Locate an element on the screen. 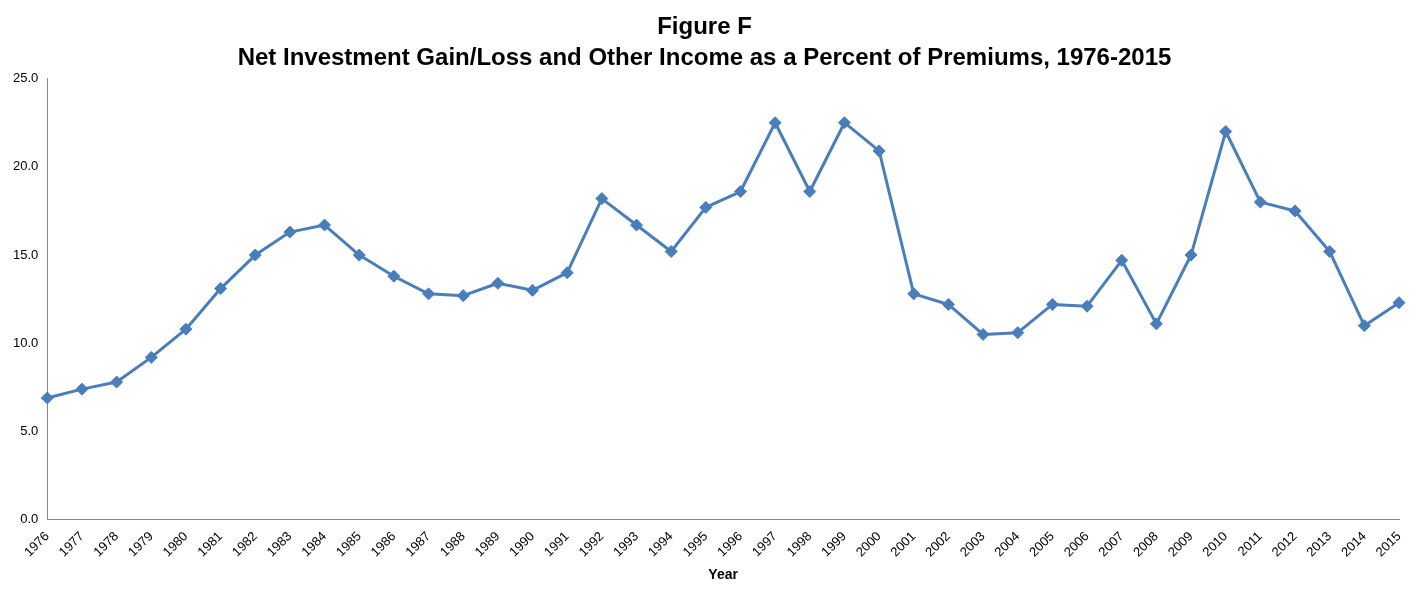 Image resolution: width=1424 pixels, height=598 pixels. y-tick-label: 5.0 is located at coordinates (29, 431).